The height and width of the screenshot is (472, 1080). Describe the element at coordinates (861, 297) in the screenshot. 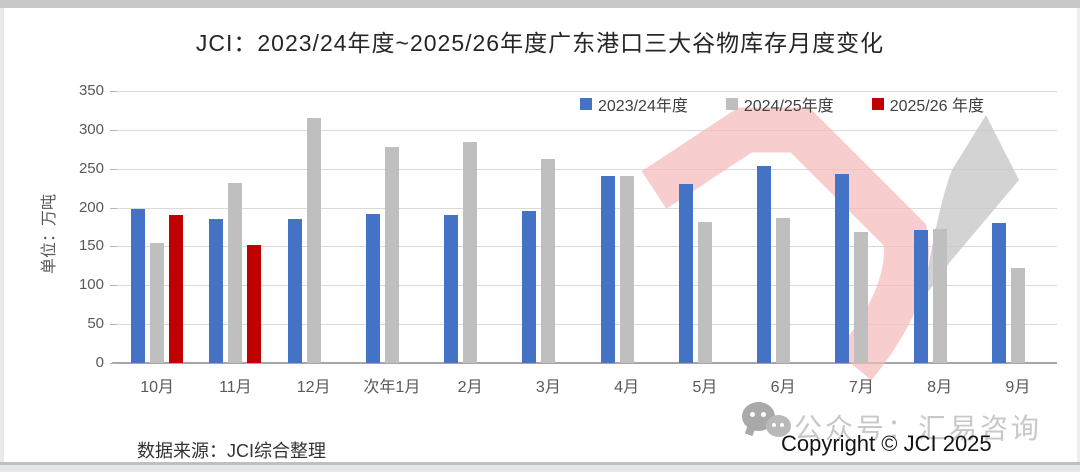

I see `bar-series2-7月` at that location.